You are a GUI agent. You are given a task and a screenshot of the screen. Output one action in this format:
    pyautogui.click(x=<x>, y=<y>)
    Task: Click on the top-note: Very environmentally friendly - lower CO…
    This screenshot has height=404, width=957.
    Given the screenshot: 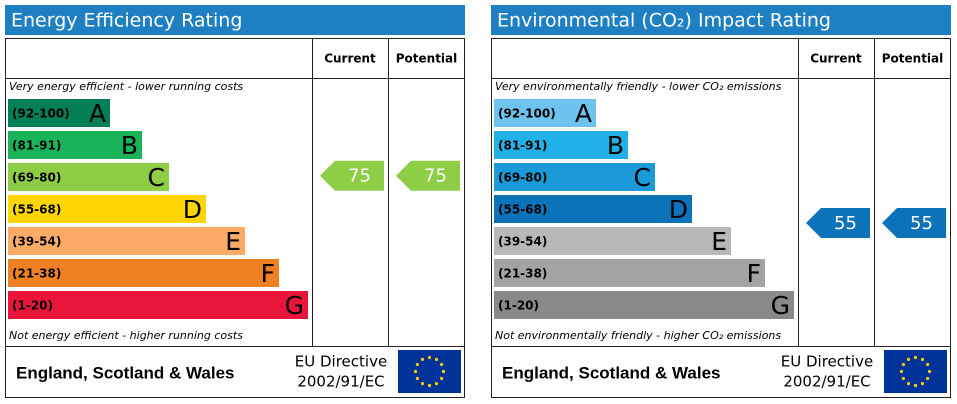 What is the action you would take?
    pyautogui.click(x=638, y=86)
    